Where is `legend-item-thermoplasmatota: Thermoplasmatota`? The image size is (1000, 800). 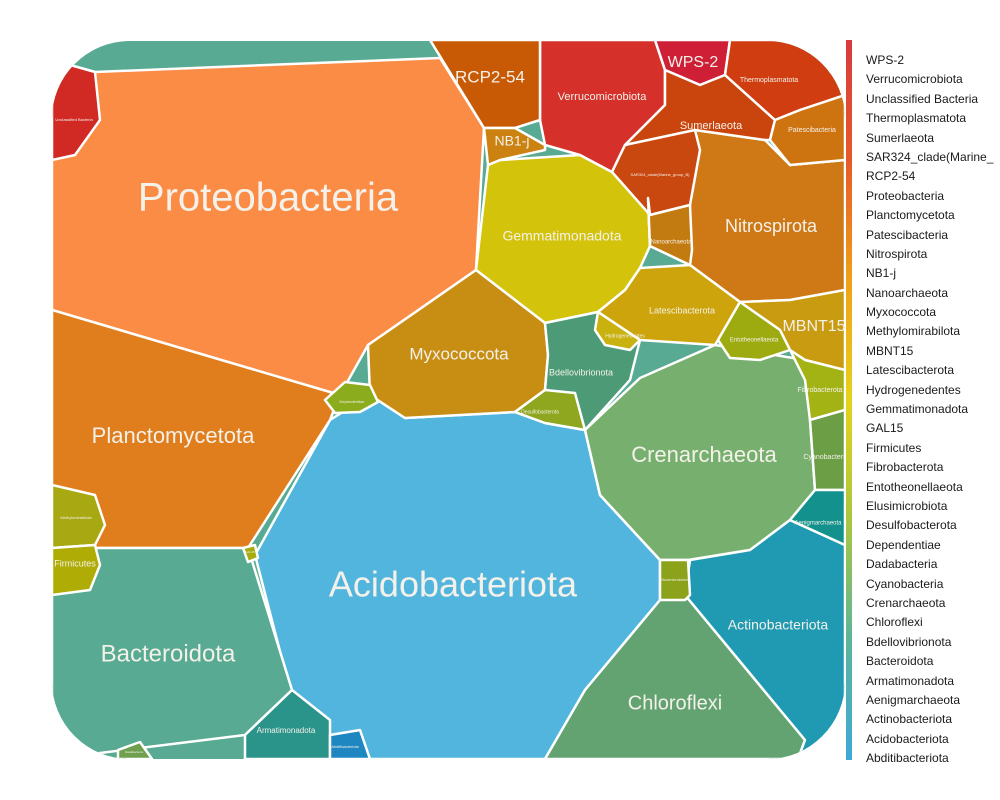 legend-item-thermoplasmatota: Thermoplasmatota is located at coordinates (916, 118).